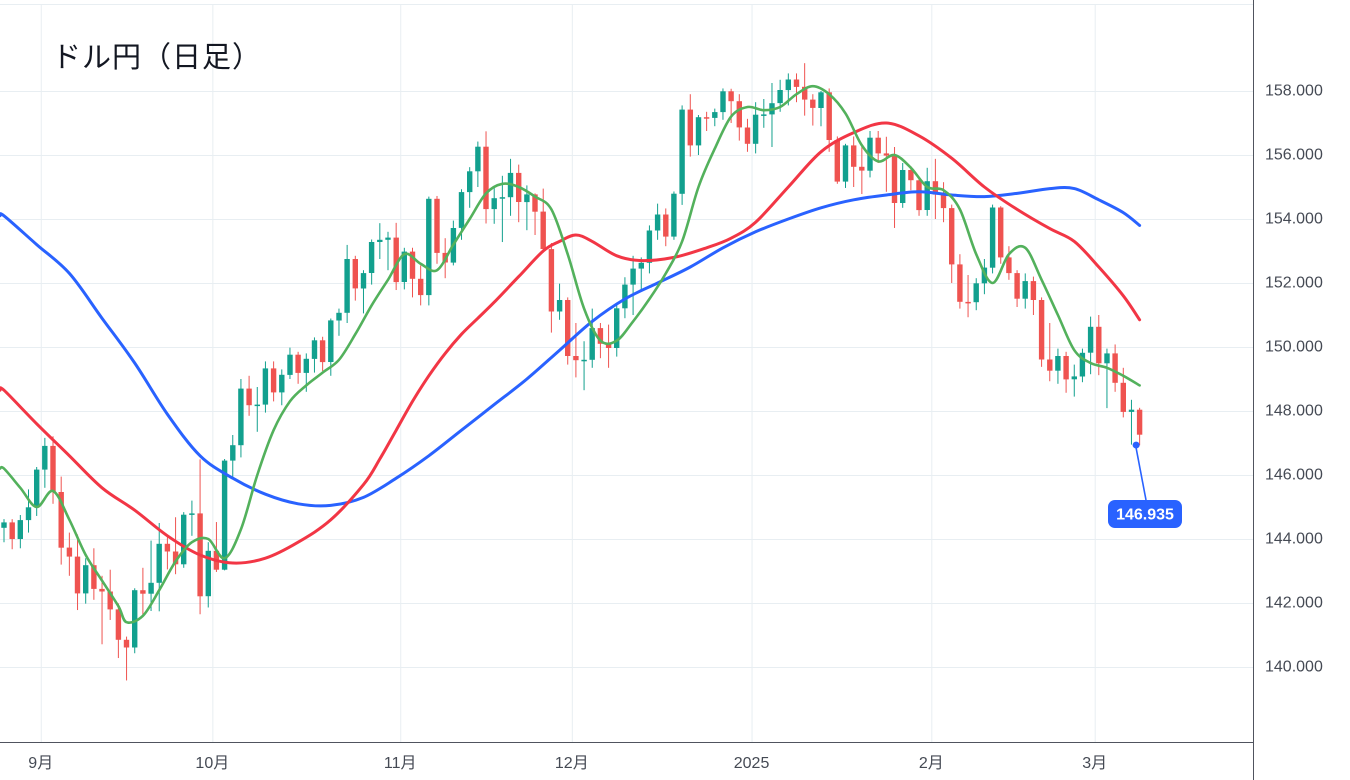  I want to click on time-tick-label: 9月, so click(40, 763).